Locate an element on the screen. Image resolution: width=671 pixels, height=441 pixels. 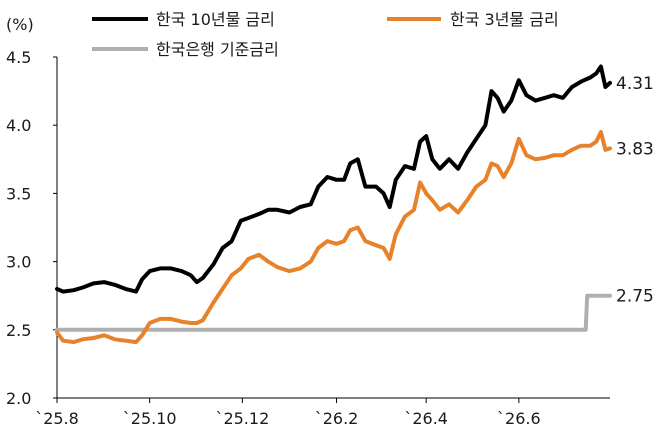
y-tick-label: 4.5 is located at coordinates (18, 57).